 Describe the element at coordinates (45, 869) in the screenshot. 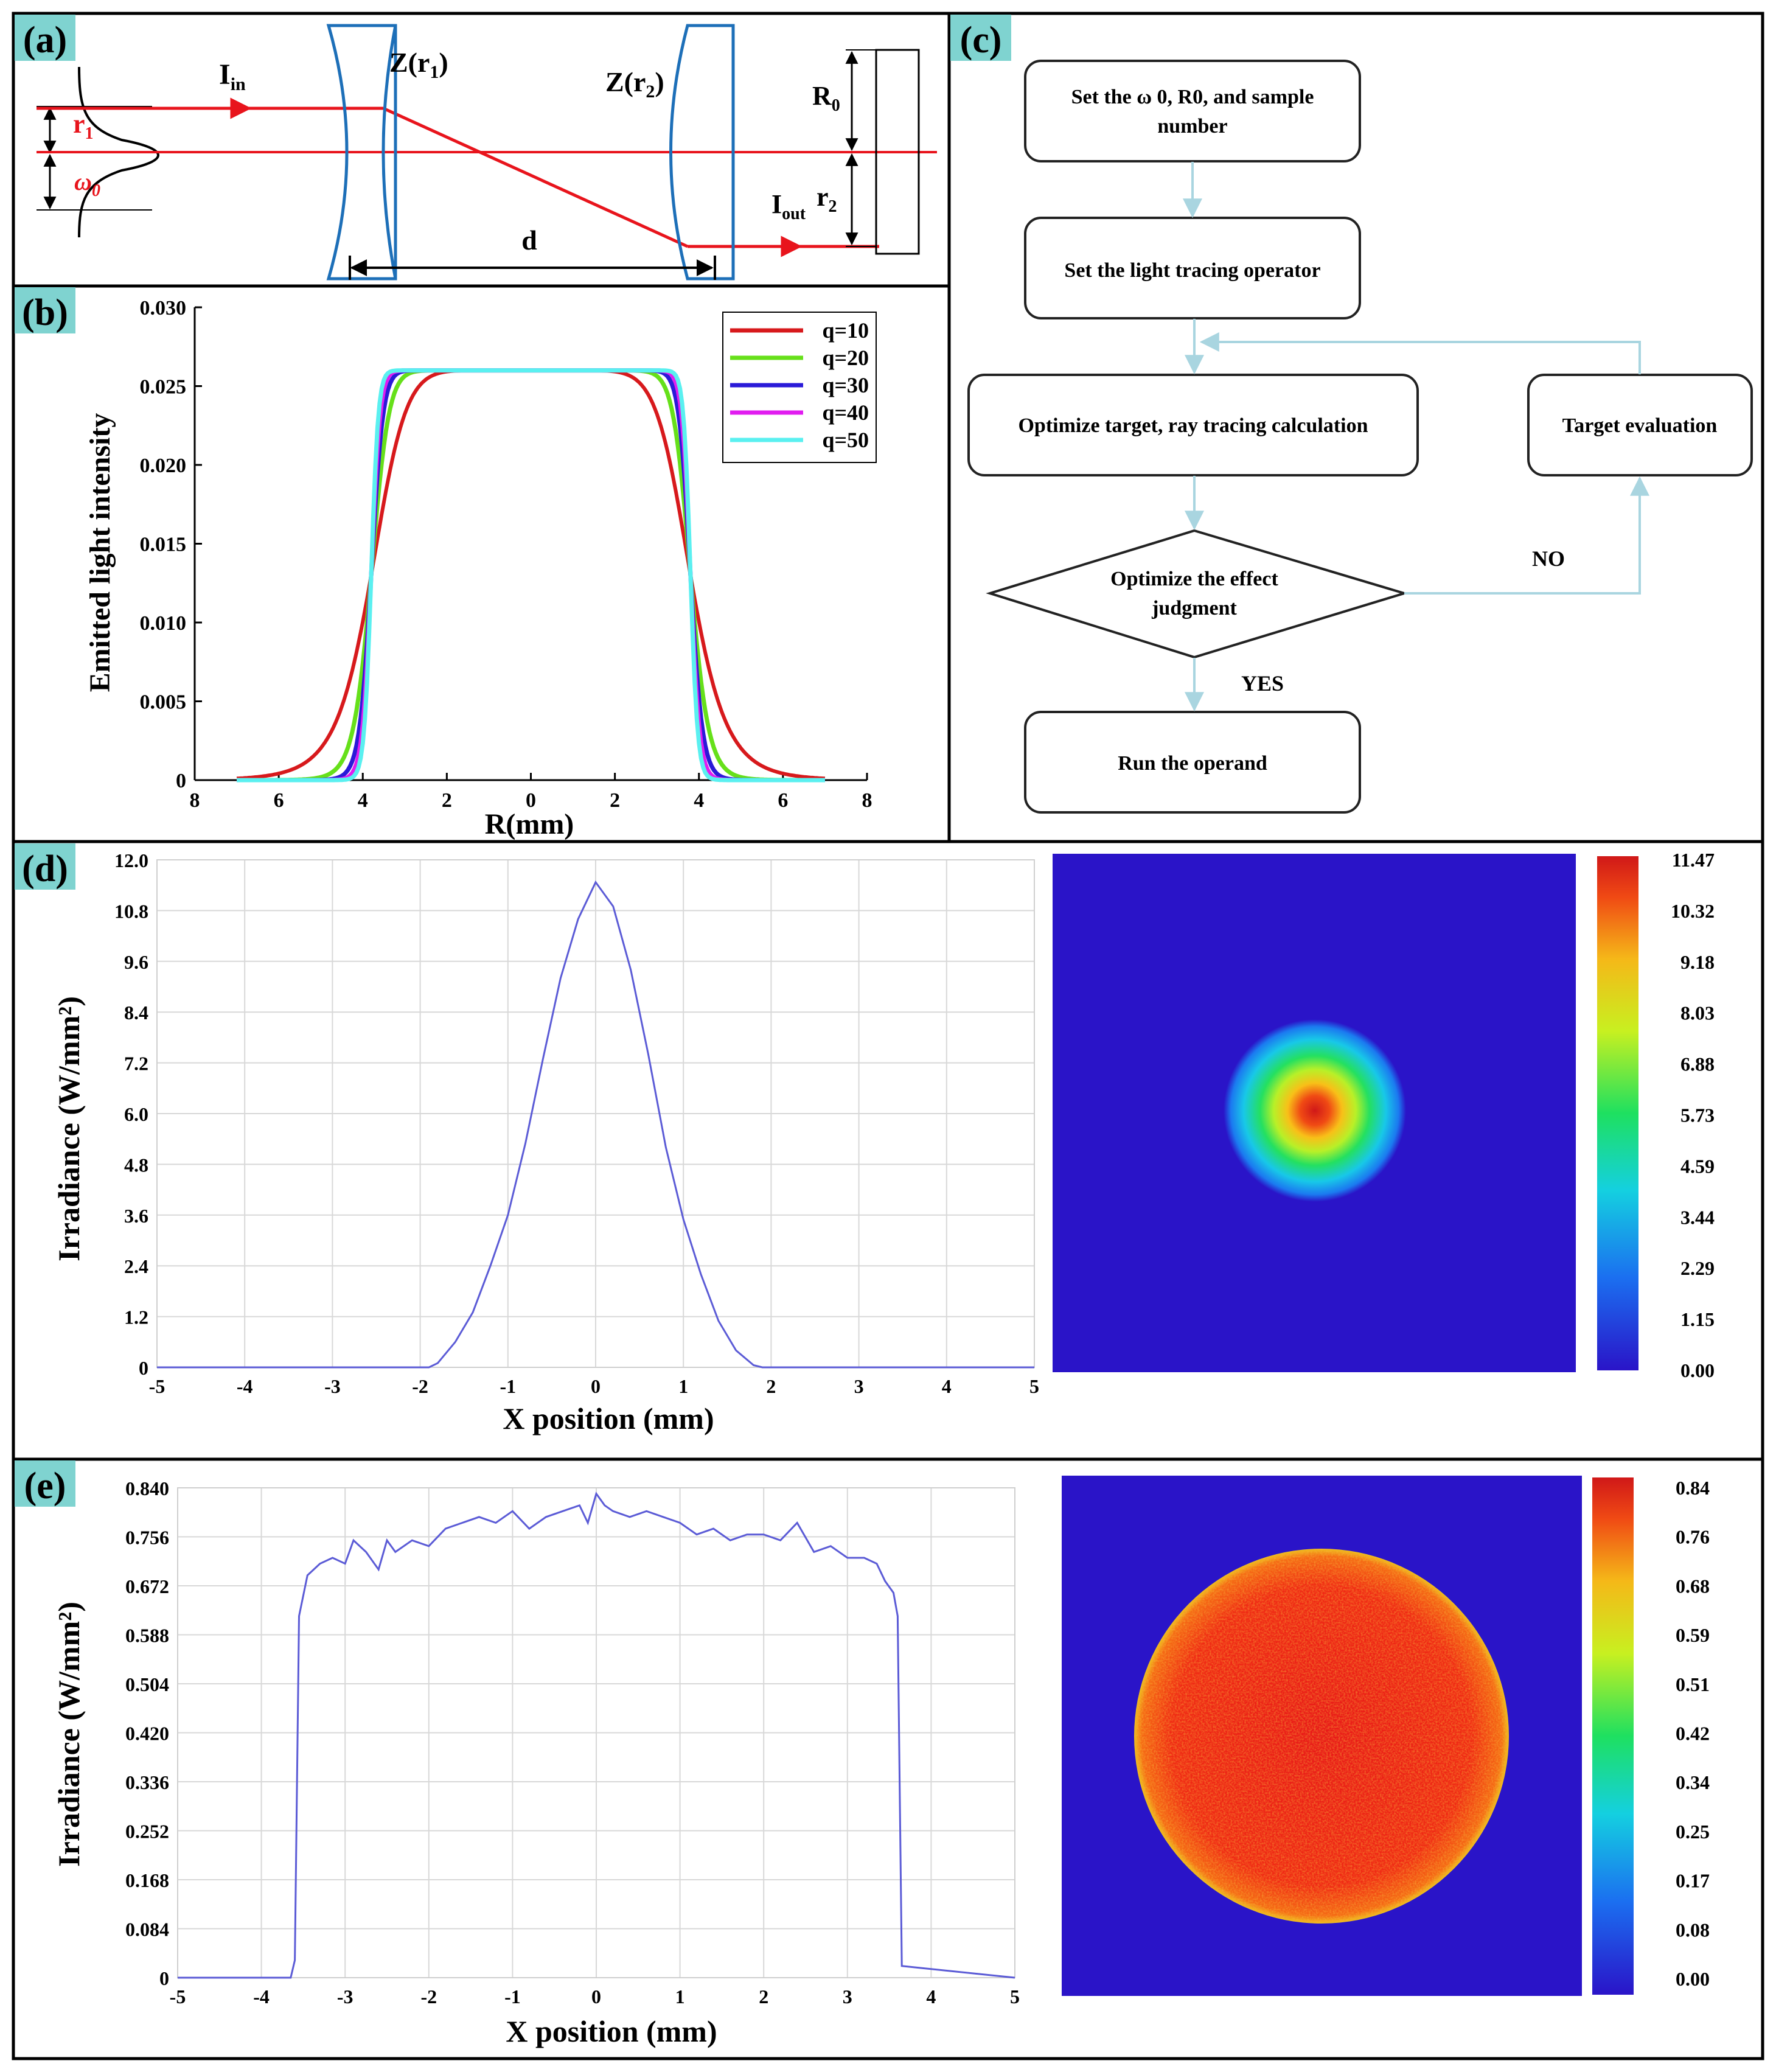

I see `svg-text: (d)` at that location.